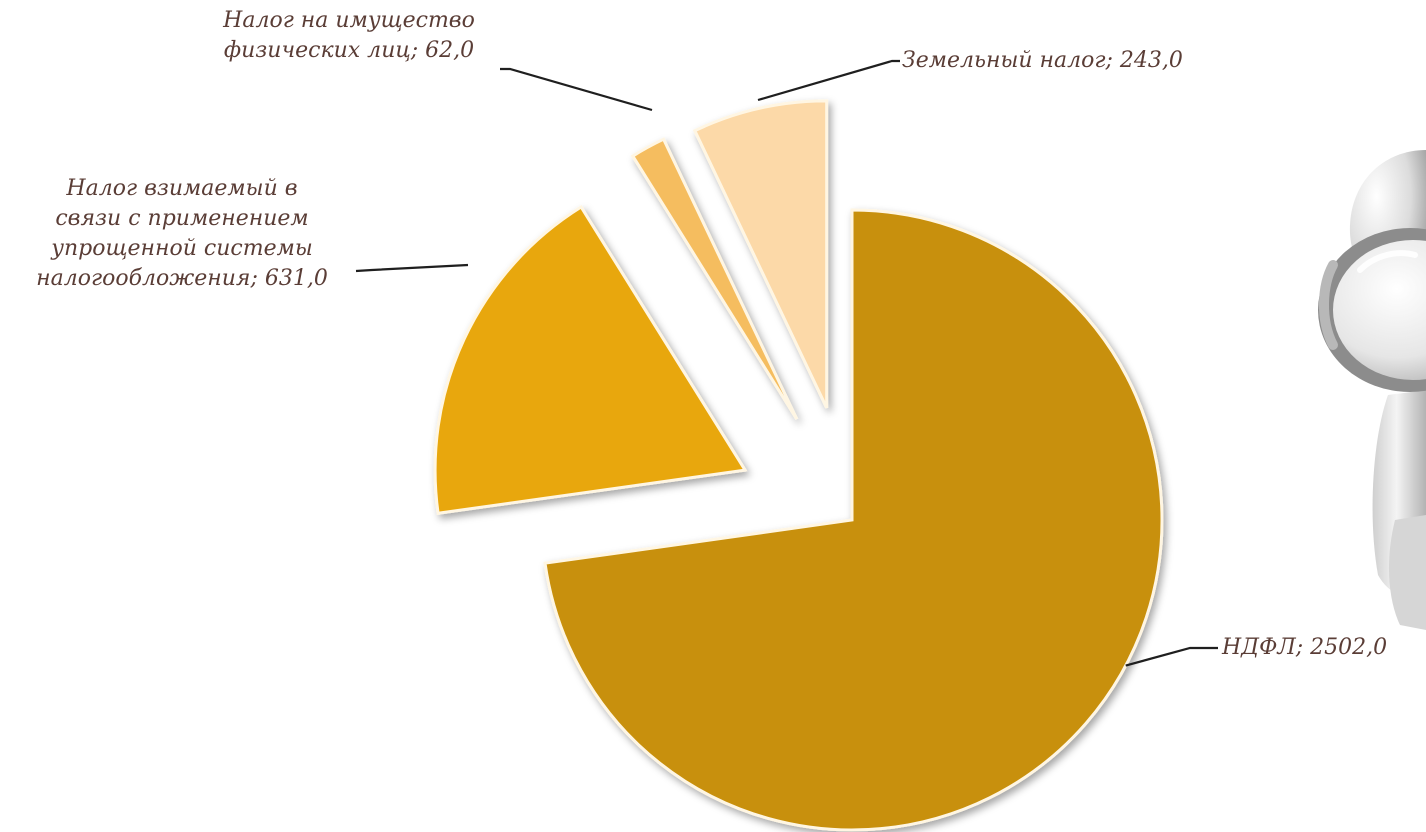 Image resolution: width=1426 pixels, height=832 pixels. What do you see at coordinates (576, 89) in the screenshot?
I see `leader-line-property` at bounding box center [576, 89].